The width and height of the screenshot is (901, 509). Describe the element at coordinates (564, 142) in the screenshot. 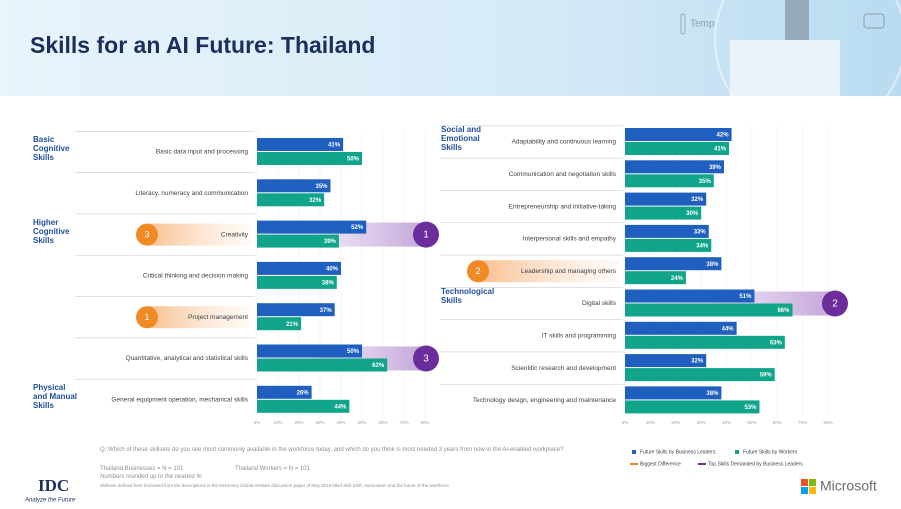

I see `category-label: Adaptability and continuous learning` at that location.